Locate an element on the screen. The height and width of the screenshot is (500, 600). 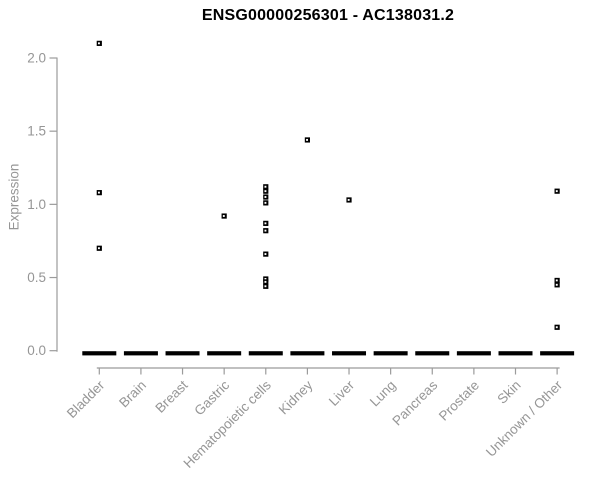
x-tick-label: Prostate is located at coordinates (459, 401).